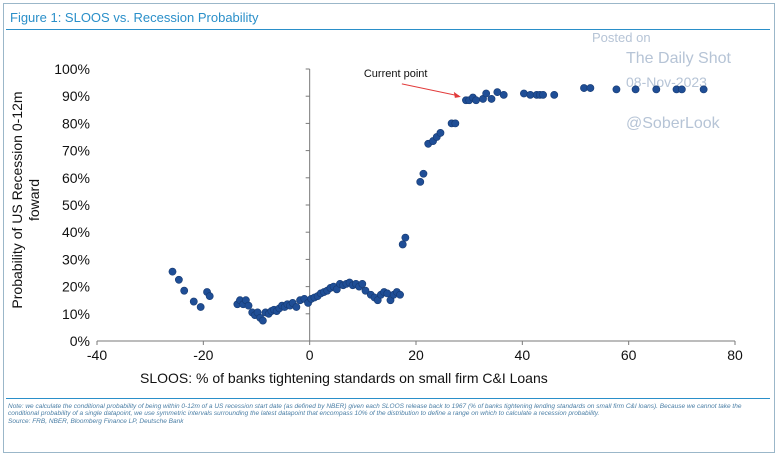  Describe the element at coordinates (76, 232) in the screenshot. I see `y-tick-label: 40%` at that location.